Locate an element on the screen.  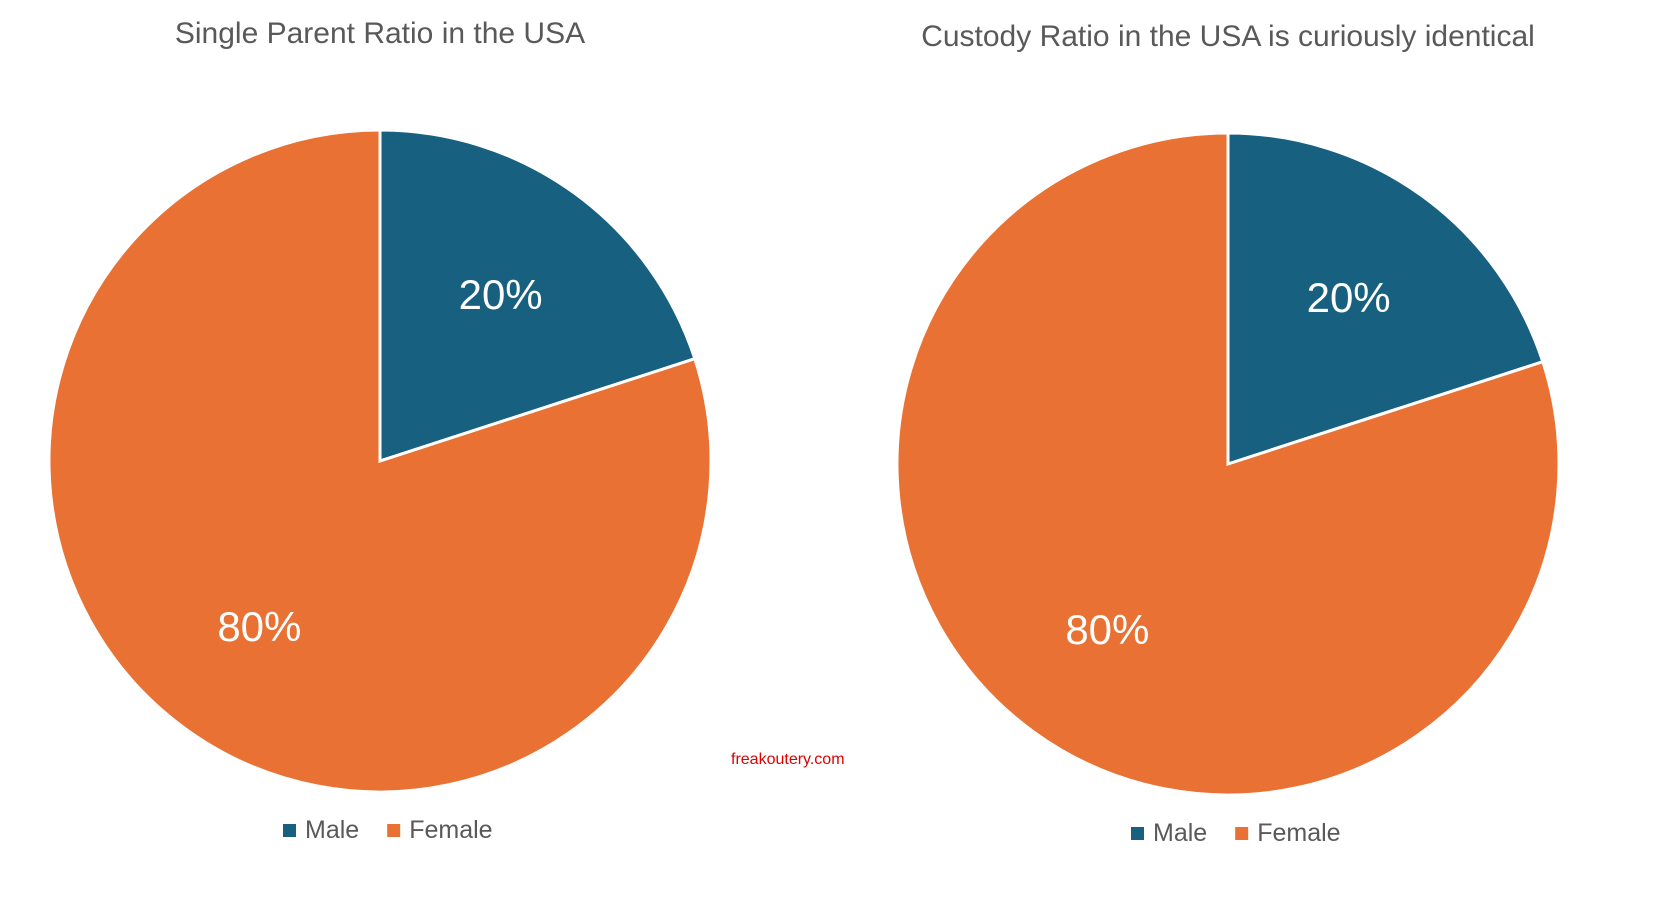
watermark-text: freakoutery.com is located at coordinates (788, 759).